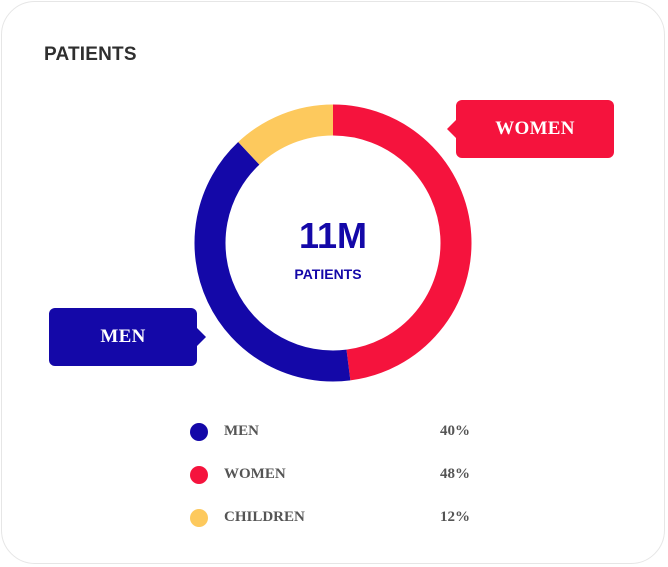 This screenshot has height=567, width=668. I want to click on men-callout-label: MEN, so click(123, 336).